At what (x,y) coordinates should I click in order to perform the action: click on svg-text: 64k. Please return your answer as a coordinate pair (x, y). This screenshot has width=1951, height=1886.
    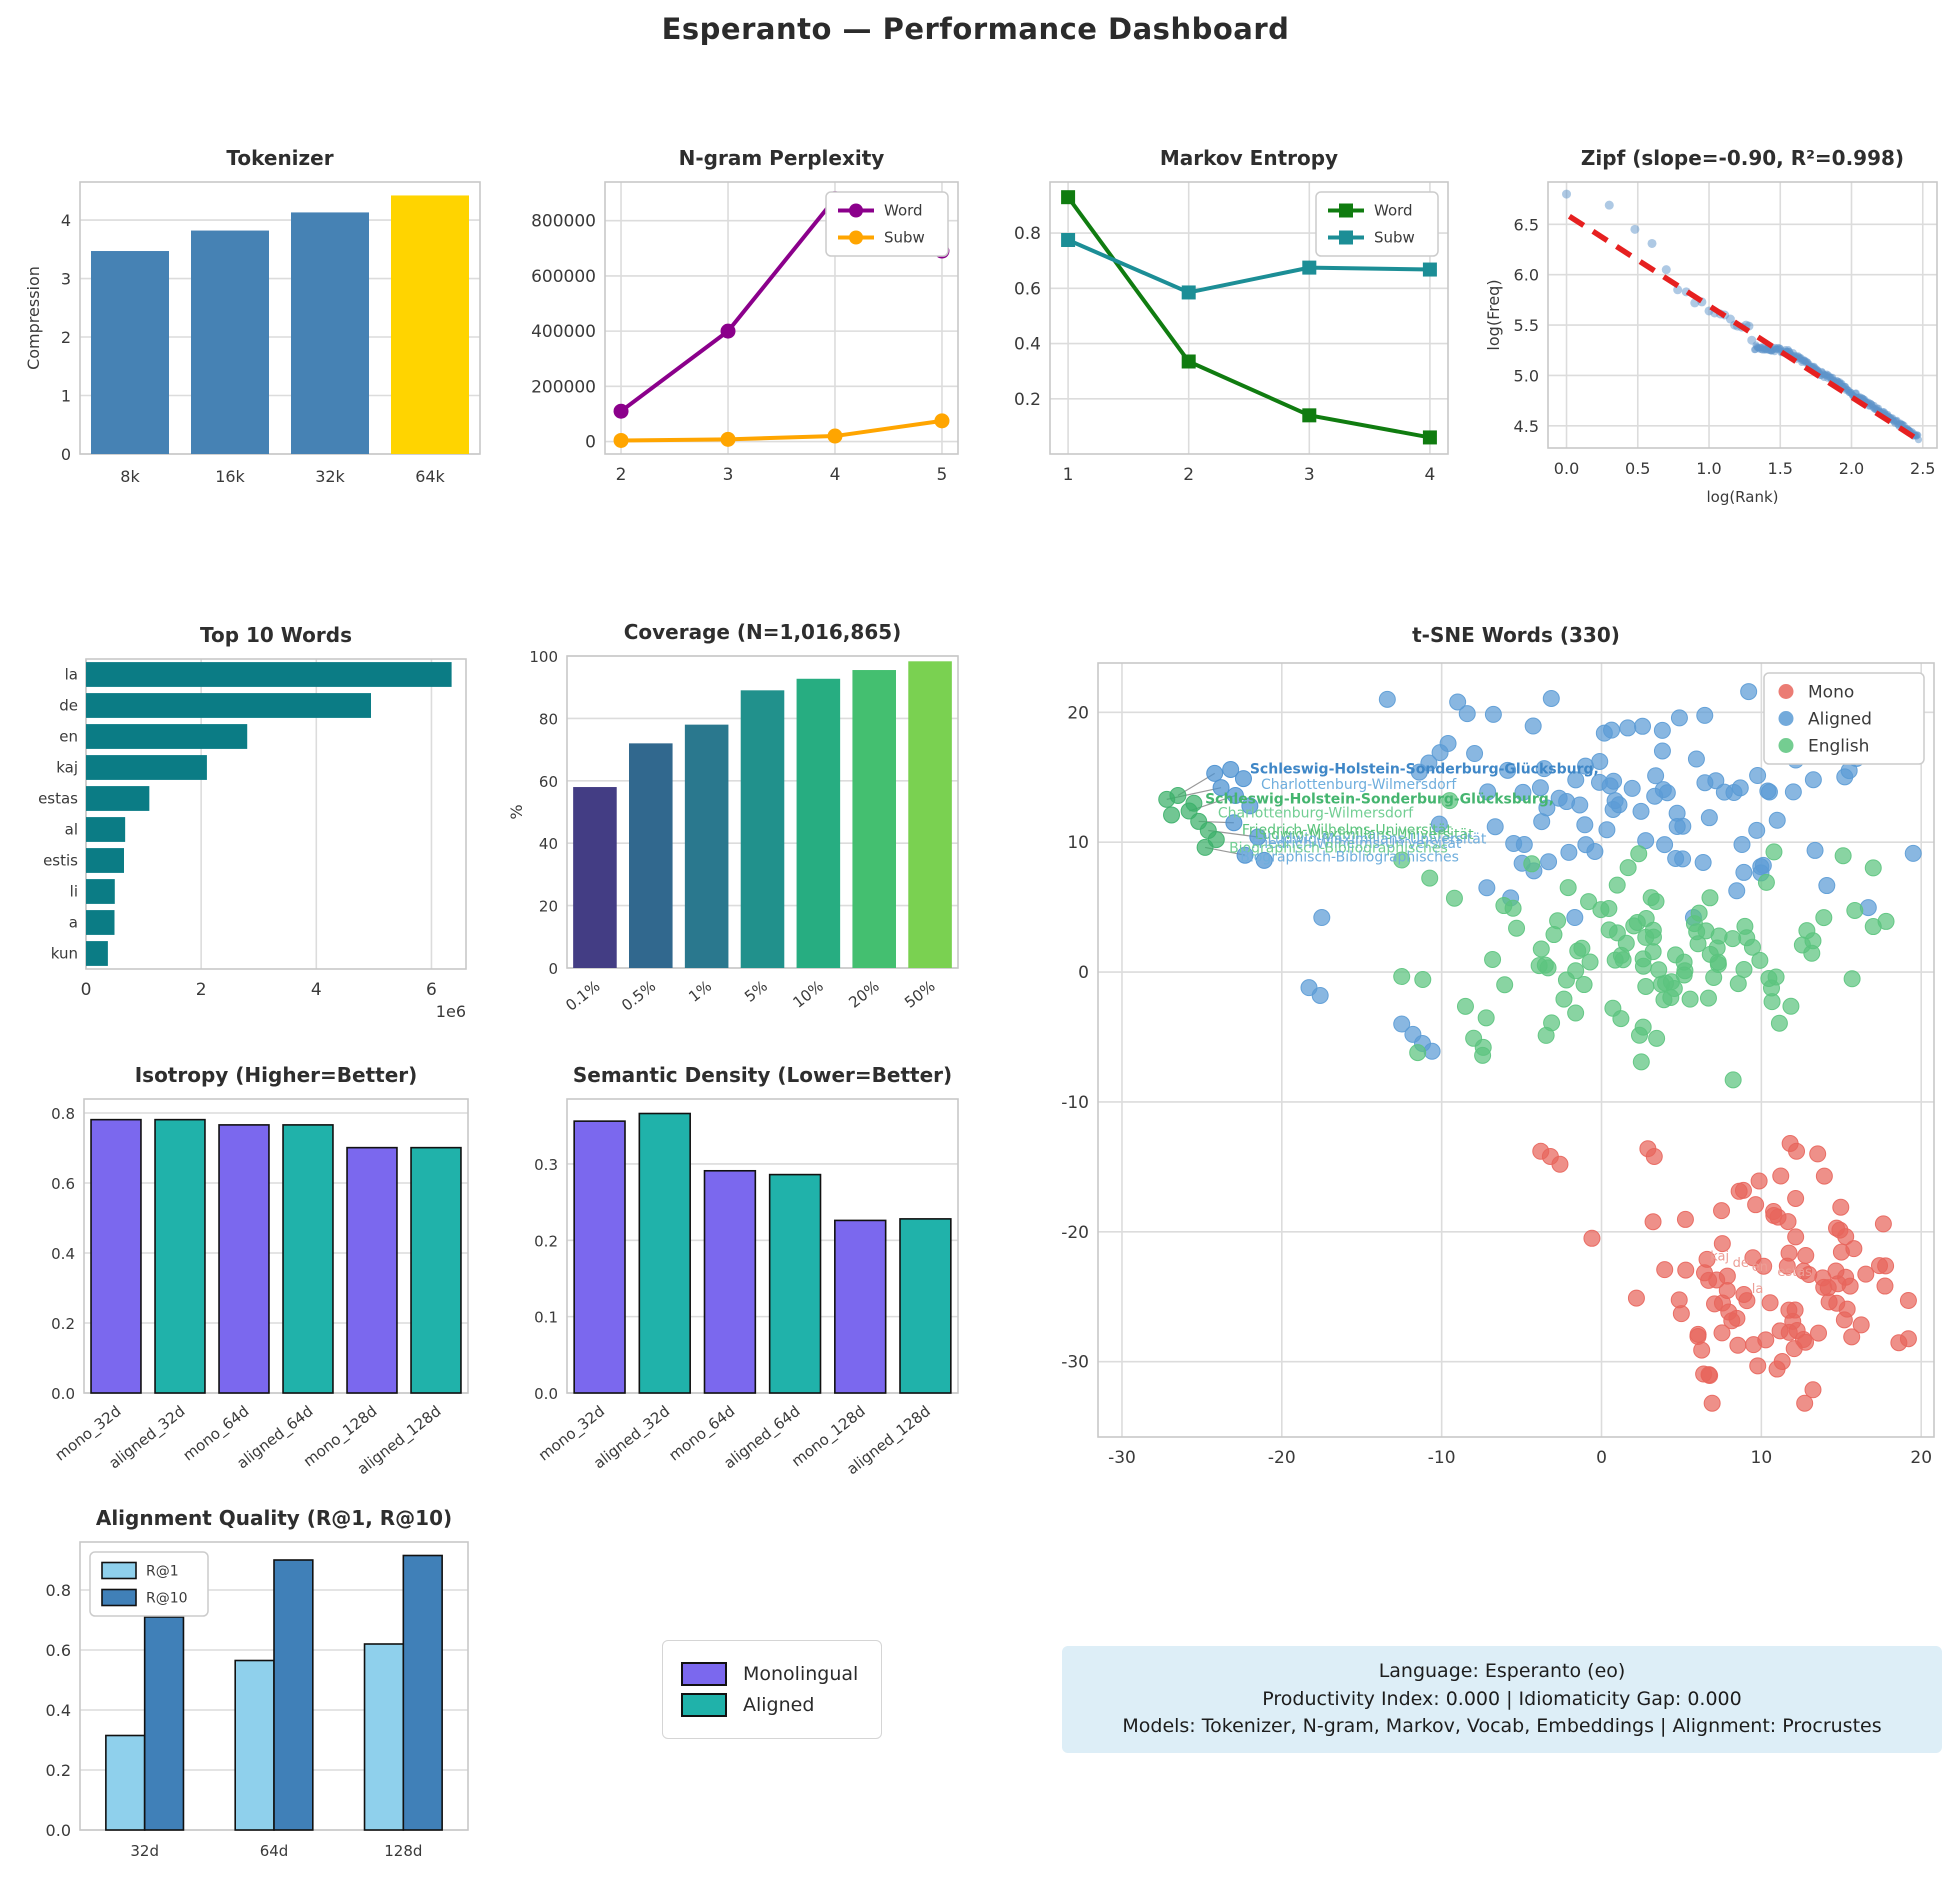
    Looking at the image, I should click on (430, 476).